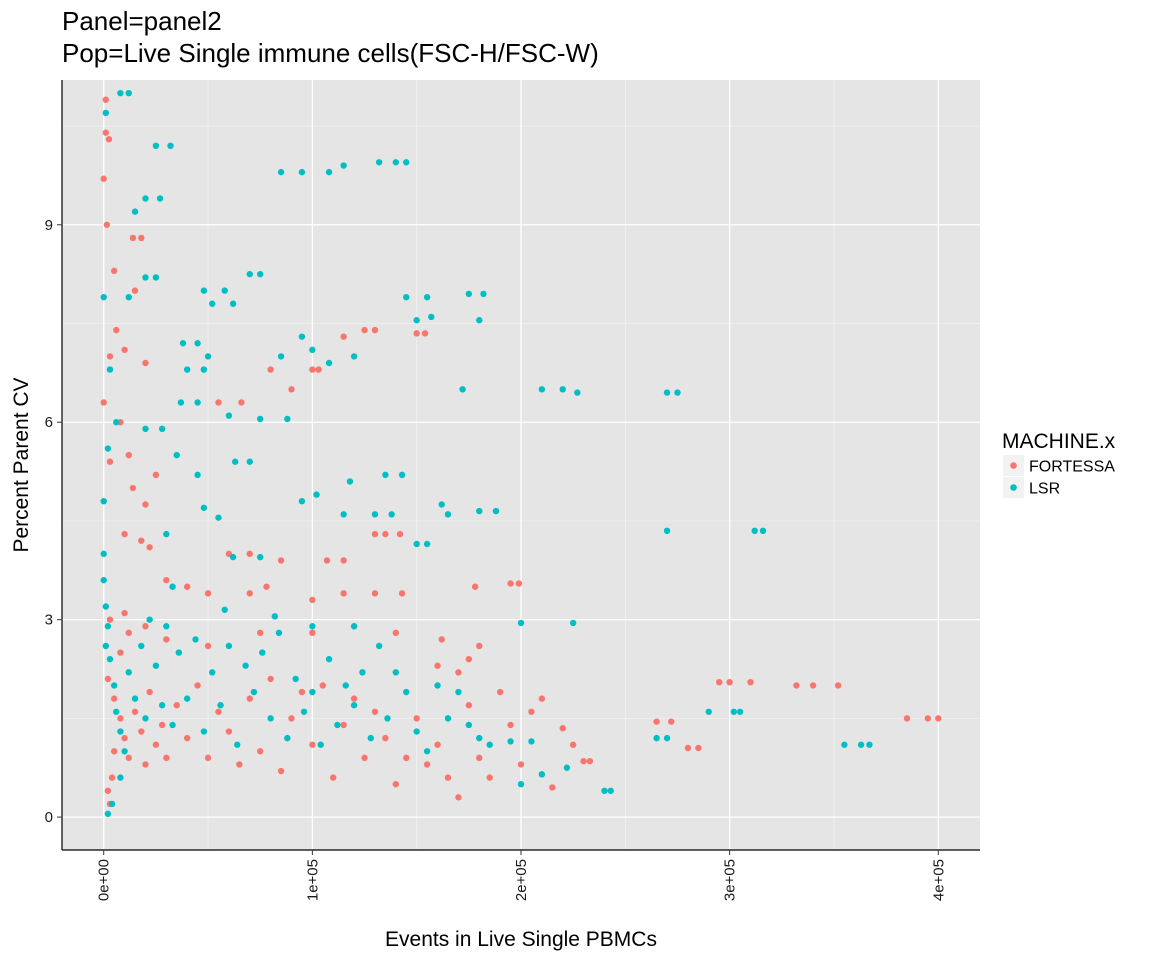  What do you see at coordinates (49, 620) in the screenshot?
I see `y-tick-label: 3` at bounding box center [49, 620].